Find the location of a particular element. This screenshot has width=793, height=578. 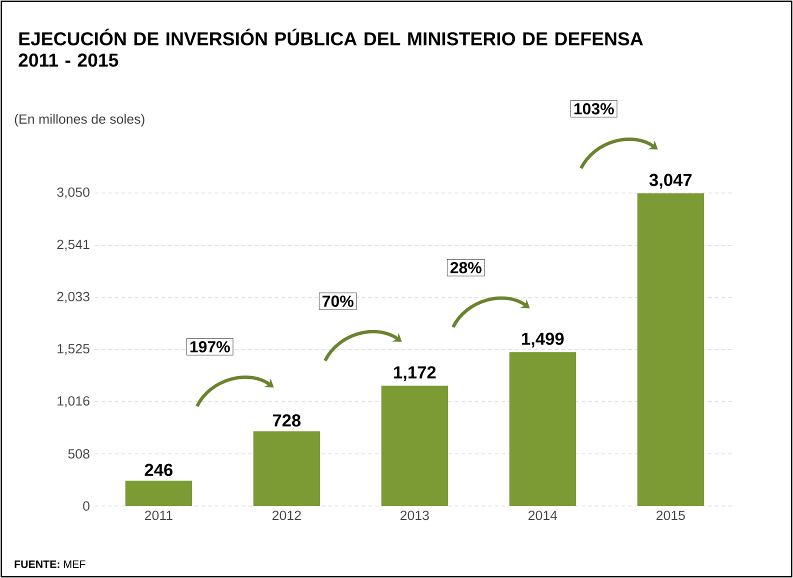

data-label: 728 is located at coordinates (286, 420).